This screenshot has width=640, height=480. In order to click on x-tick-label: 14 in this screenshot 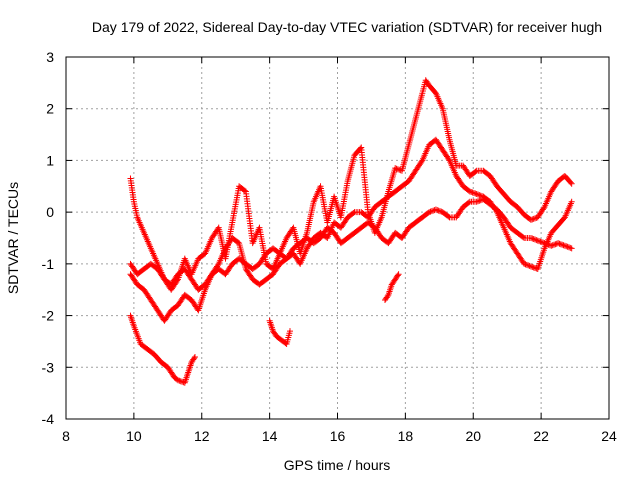, I will do `click(270, 436)`.